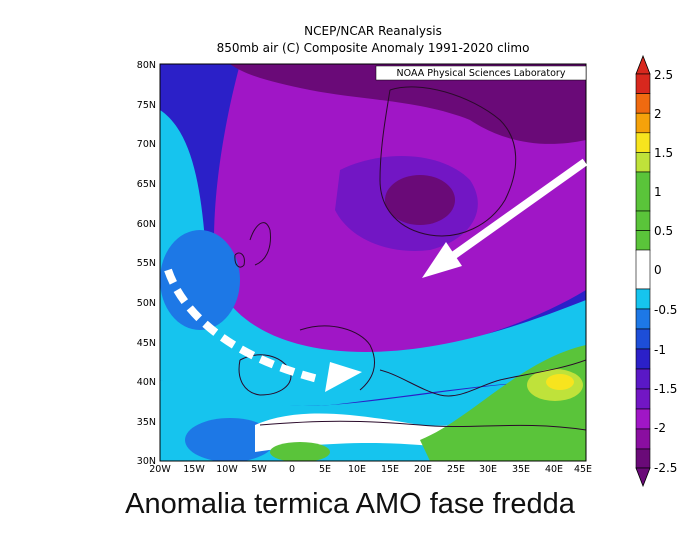 This screenshot has width=700, height=542. Describe the element at coordinates (521, 469) in the screenshot. I see `lon-label: 35E` at that location.